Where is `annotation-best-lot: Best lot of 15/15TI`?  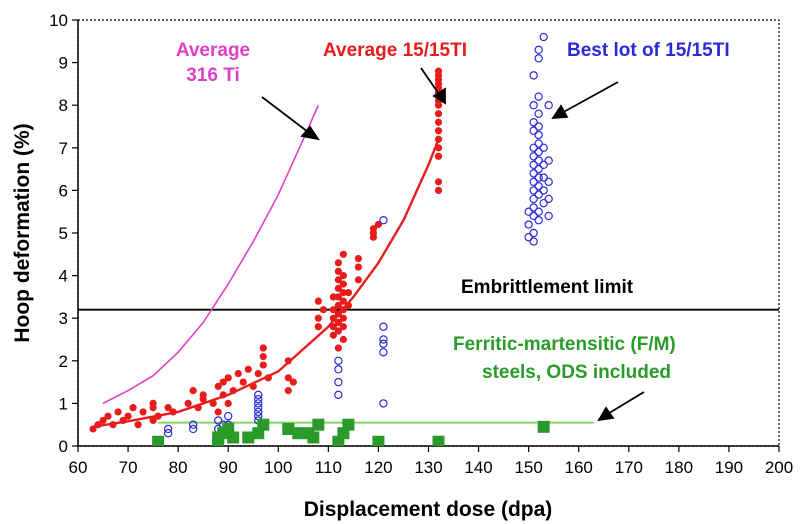
annotation-best-lot: Best lot of 15/15TI is located at coordinates (648, 50).